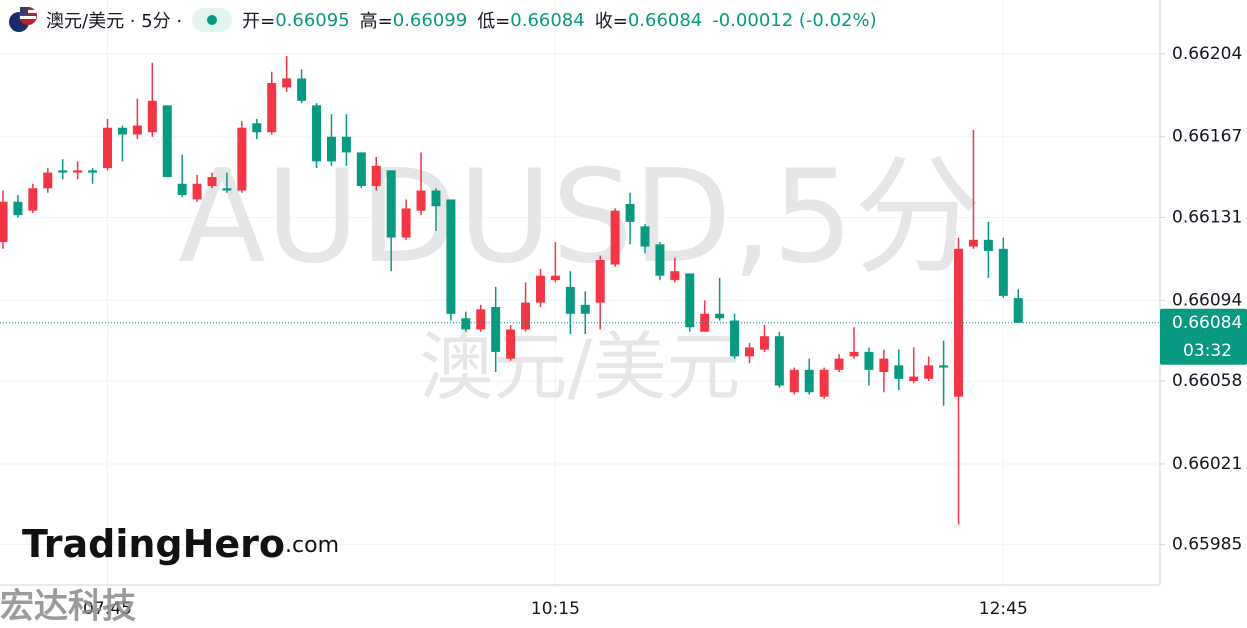 The image size is (1247, 628). What do you see at coordinates (580, 368) in the screenshot?
I see `watermark-subtitle: 澳元/美元` at bounding box center [580, 368].